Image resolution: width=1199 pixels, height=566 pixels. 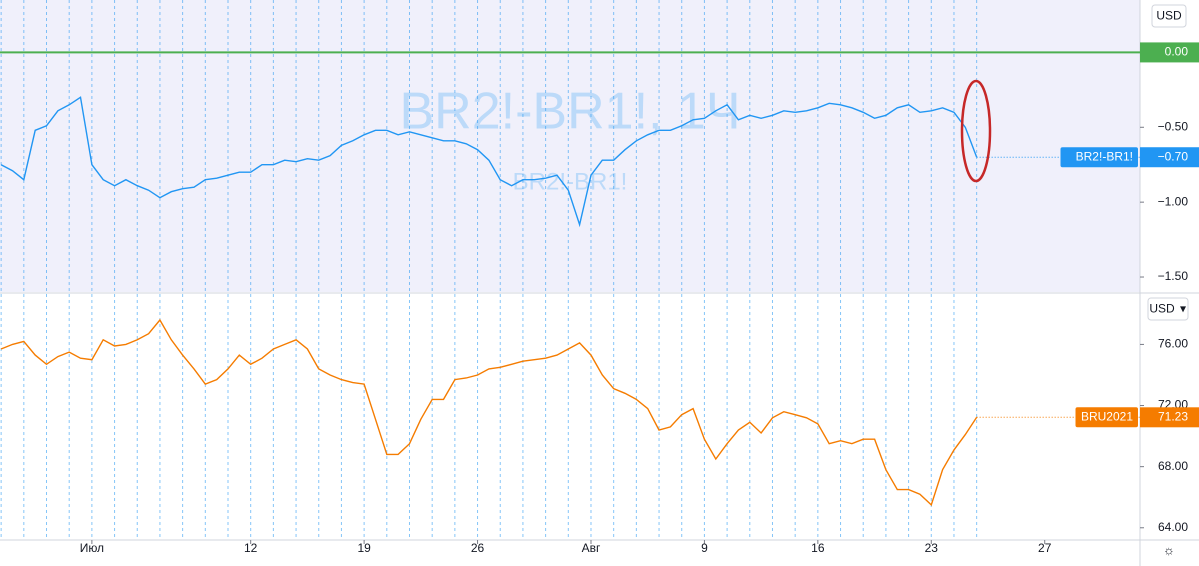 What do you see at coordinates (478, 548) in the screenshot?
I see `x-tick-label: 26` at bounding box center [478, 548].